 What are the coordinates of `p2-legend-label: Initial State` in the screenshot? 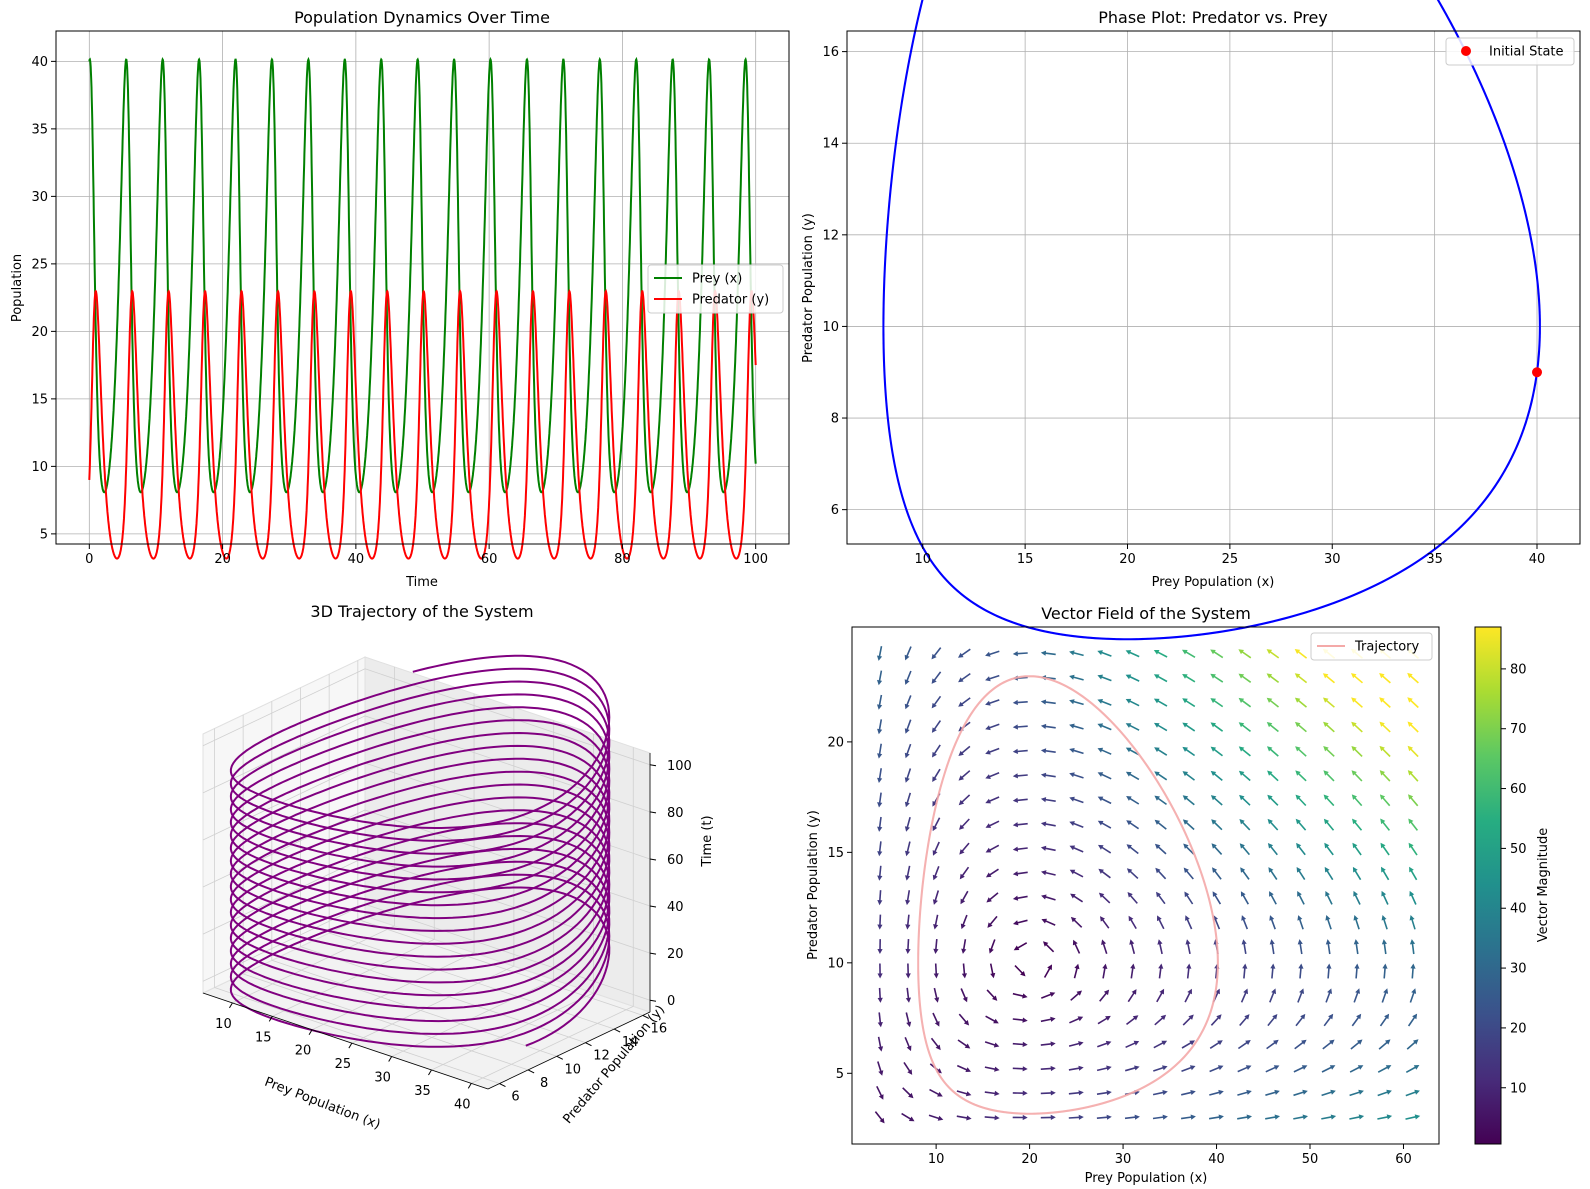 It's located at (1526, 52).